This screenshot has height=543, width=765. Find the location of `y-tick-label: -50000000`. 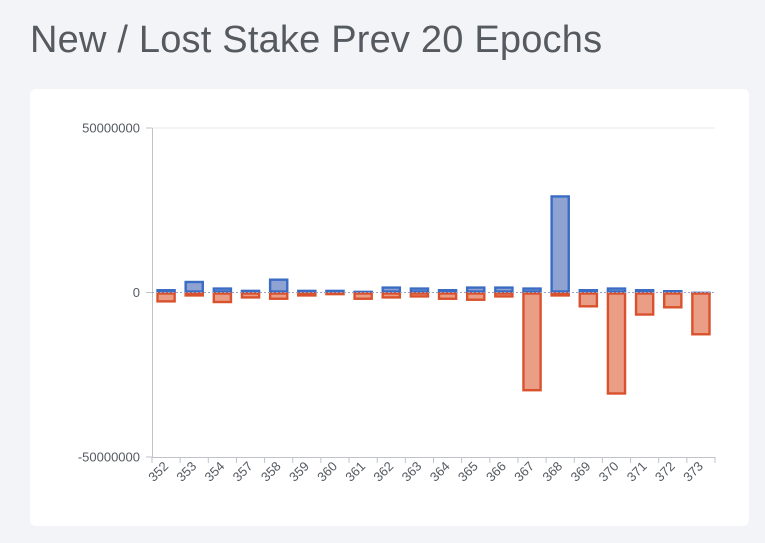

y-tick-label: -50000000 is located at coordinates (109, 457).